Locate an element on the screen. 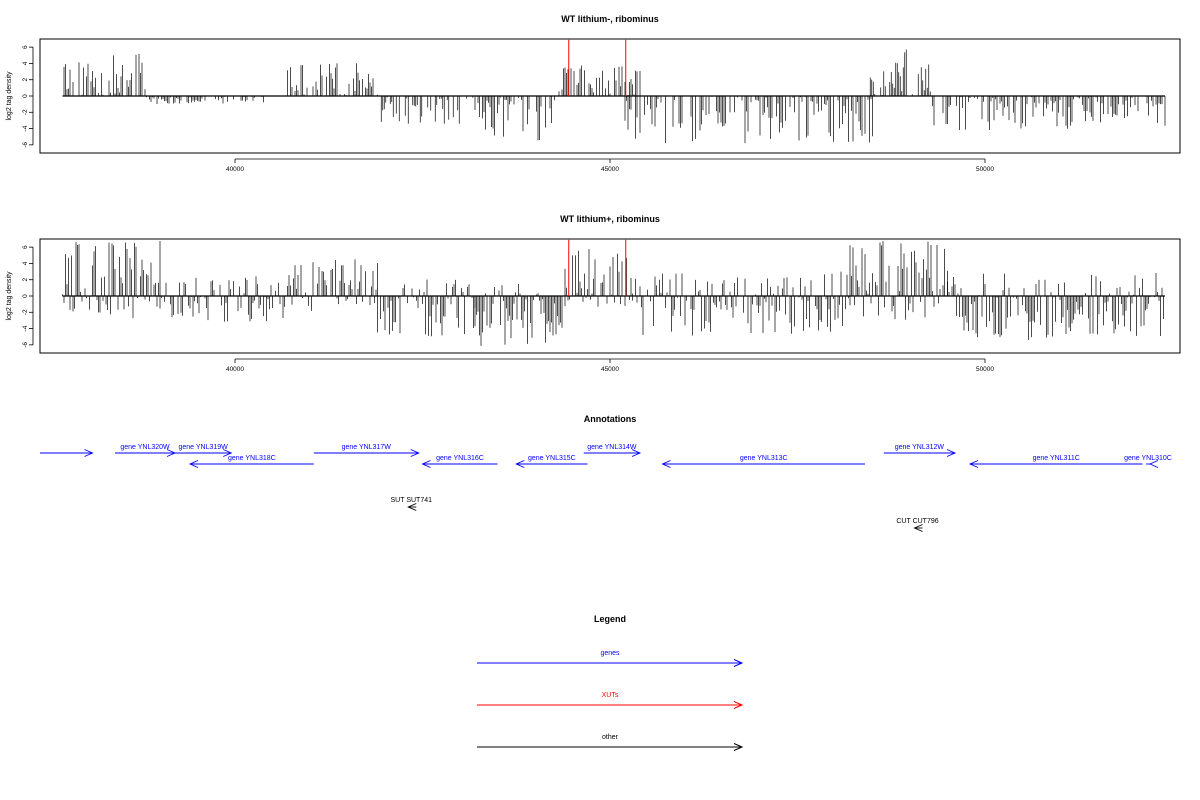 The width and height of the screenshot is (1200, 800). gene-arrow: gene YNL313C is located at coordinates (763, 461).